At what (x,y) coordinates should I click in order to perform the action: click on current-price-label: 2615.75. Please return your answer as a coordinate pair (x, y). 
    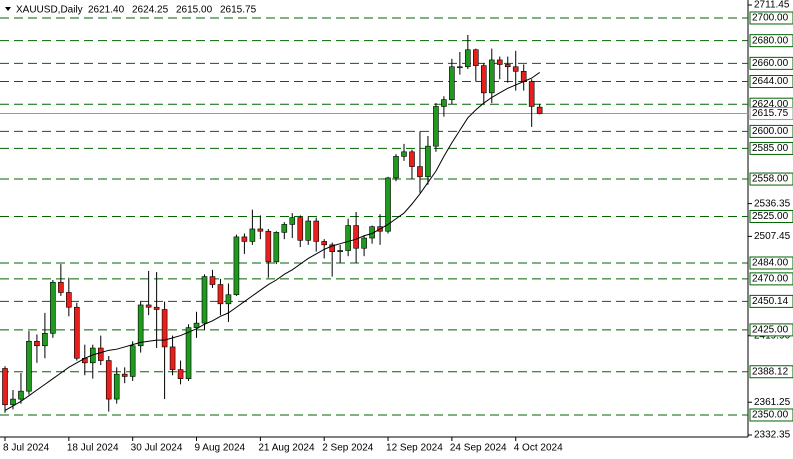
    Looking at the image, I should click on (770, 113).